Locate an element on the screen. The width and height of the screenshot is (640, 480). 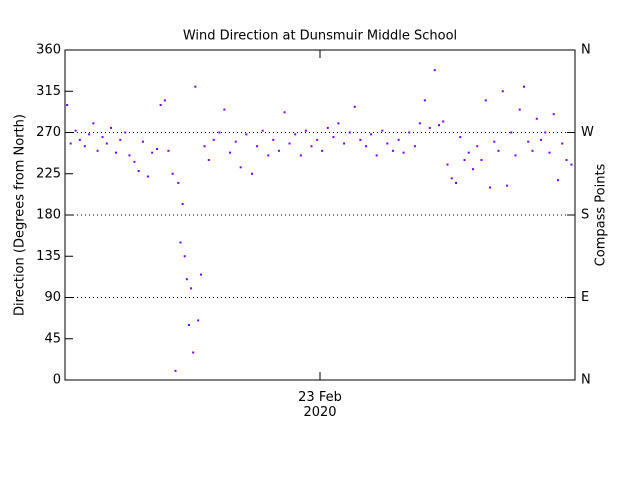
y-tick-label: 360 is located at coordinates (48, 50).